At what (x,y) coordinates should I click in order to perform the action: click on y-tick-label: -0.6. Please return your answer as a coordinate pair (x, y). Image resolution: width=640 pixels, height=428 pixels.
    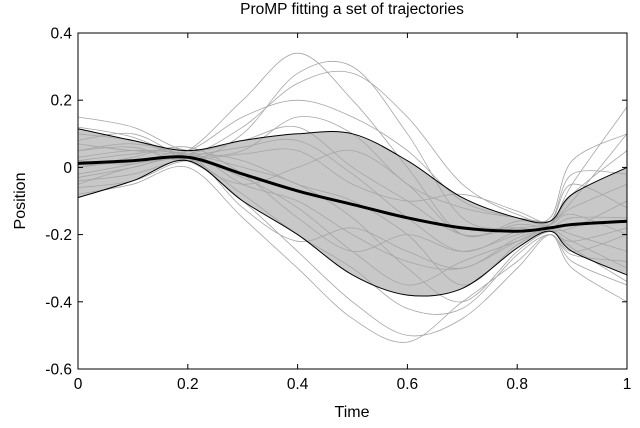
    Looking at the image, I should click on (58, 370).